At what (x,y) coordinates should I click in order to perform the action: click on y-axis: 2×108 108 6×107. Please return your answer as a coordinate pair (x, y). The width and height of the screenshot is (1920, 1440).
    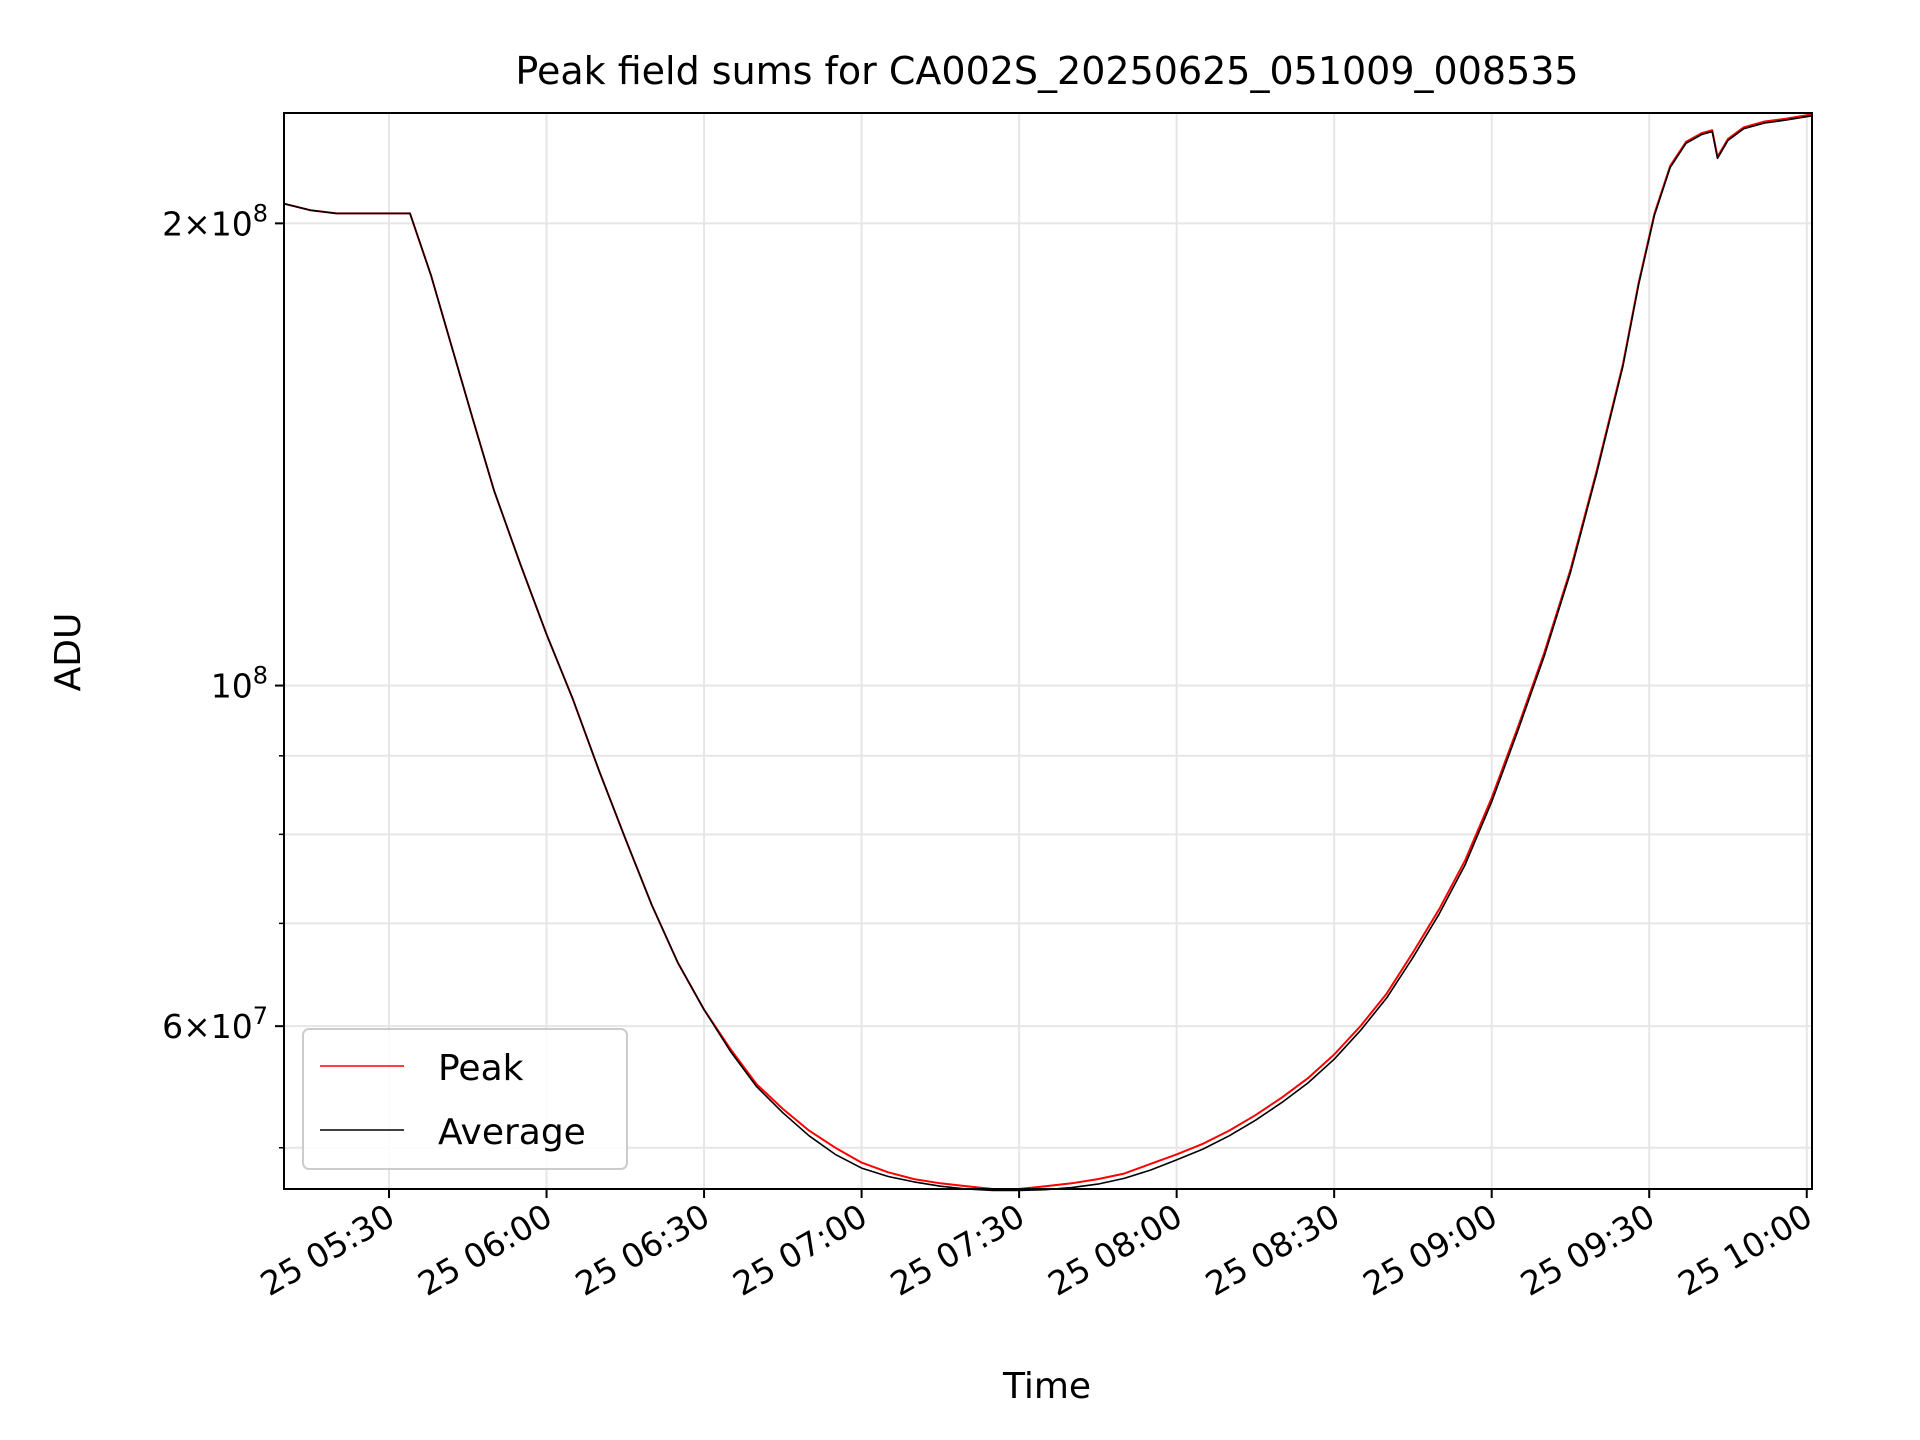
    Looking at the image, I should click on (223, 674).